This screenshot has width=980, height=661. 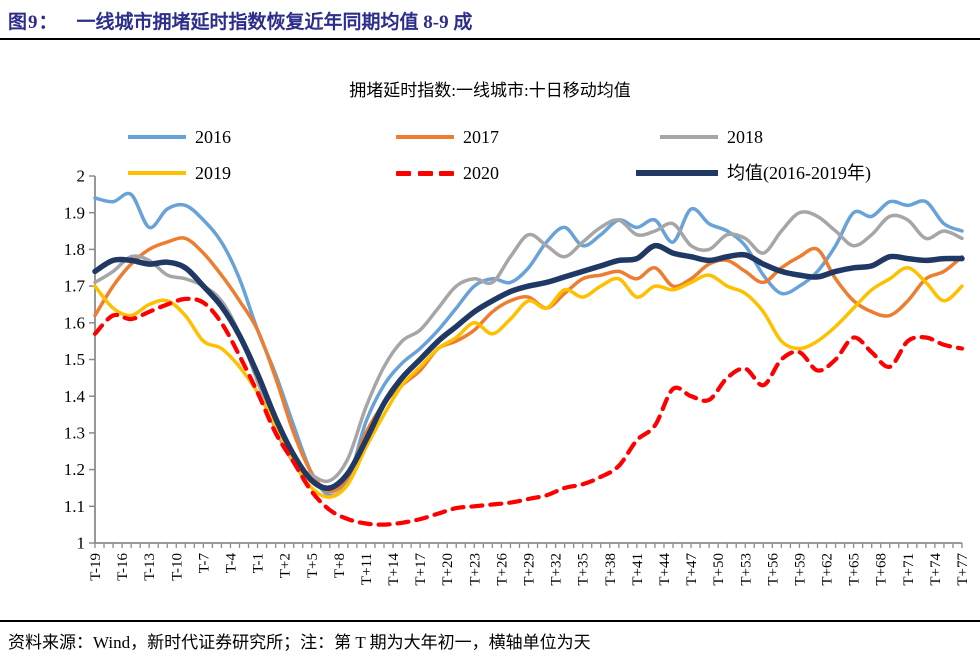 I want to click on y-axis-label: 1.7, so click(x=75, y=286).